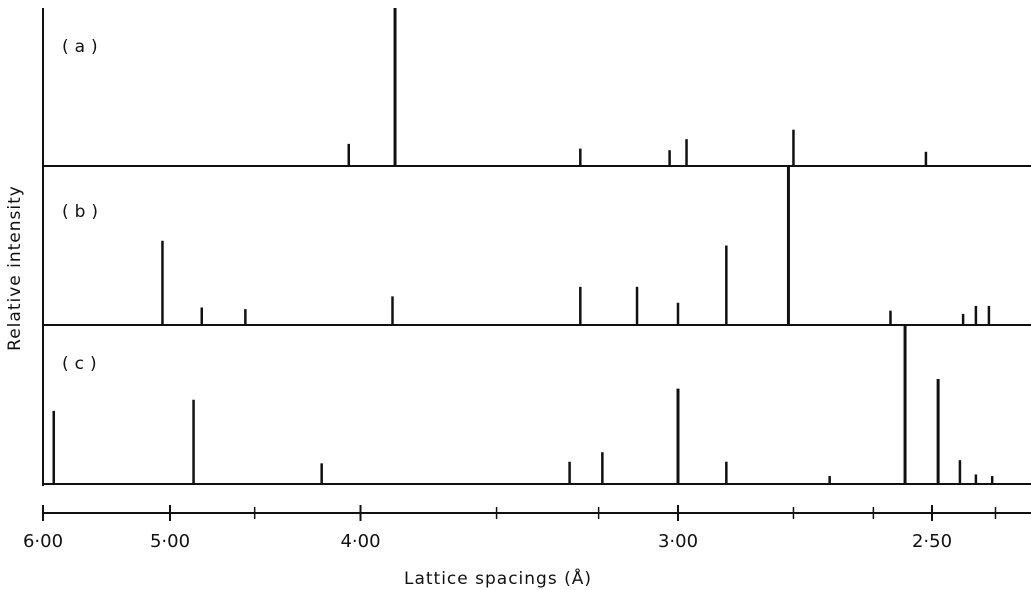  Describe the element at coordinates (498, 578) in the screenshot. I see `x-axis-label: Lattice spacings (Å)` at that location.